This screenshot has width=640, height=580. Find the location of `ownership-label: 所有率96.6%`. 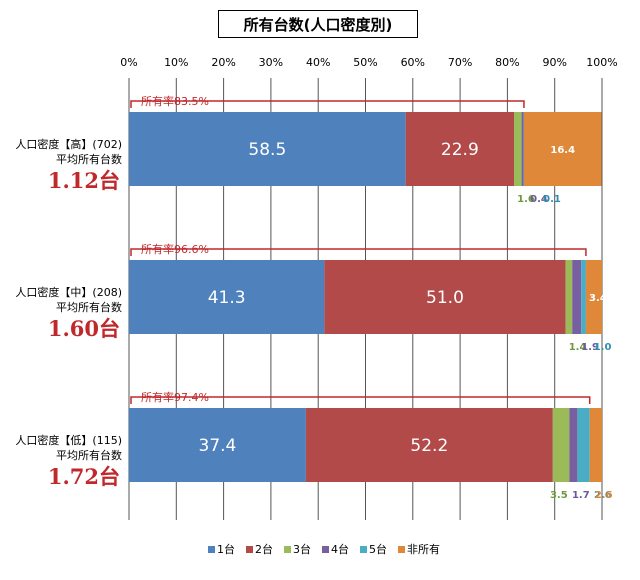

ownership-label: 所有率96.6% is located at coordinates (175, 249).